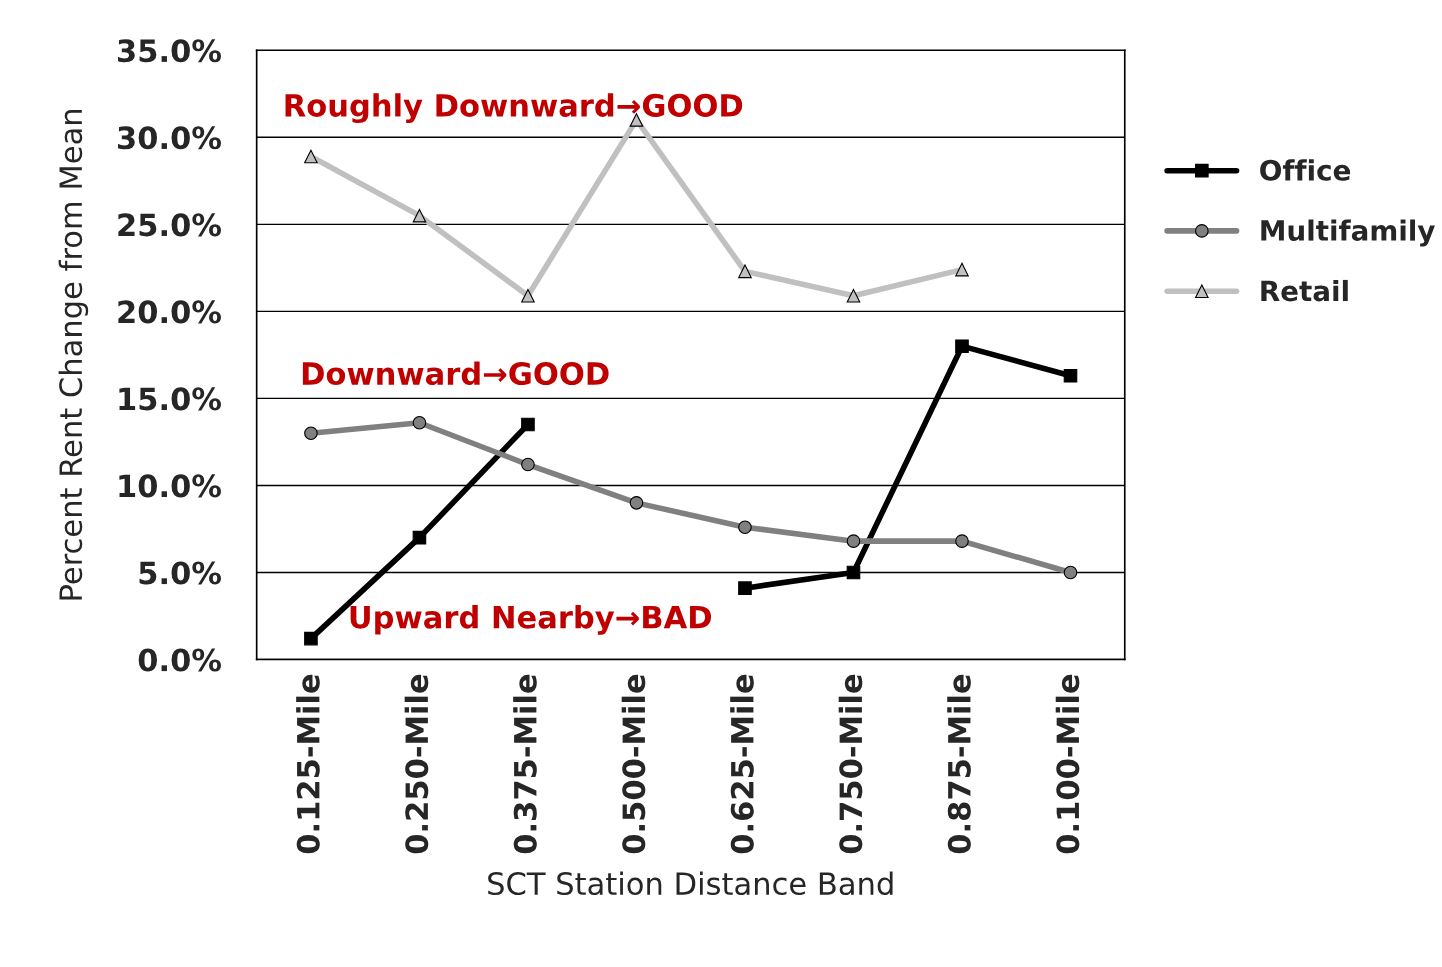 This screenshot has width=1442, height=967. What do you see at coordinates (959, 764) in the screenshot?
I see `x-tick-label: 0.875-Mile` at bounding box center [959, 764].